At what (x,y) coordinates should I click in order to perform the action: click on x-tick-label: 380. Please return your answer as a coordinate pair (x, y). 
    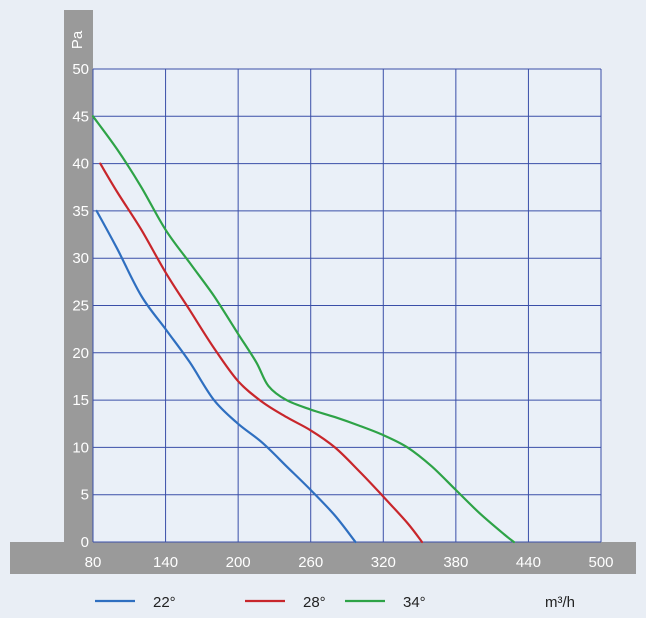
    Looking at the image, I should click on (455, 562).